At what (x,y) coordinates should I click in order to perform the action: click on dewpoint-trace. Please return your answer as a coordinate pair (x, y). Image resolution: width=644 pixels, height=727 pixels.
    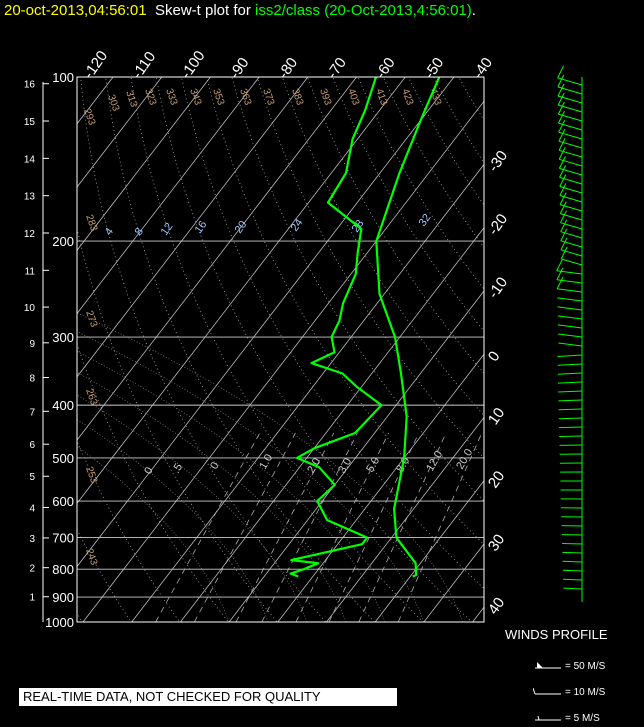
    Looking at the image, I should click on (336, 327).